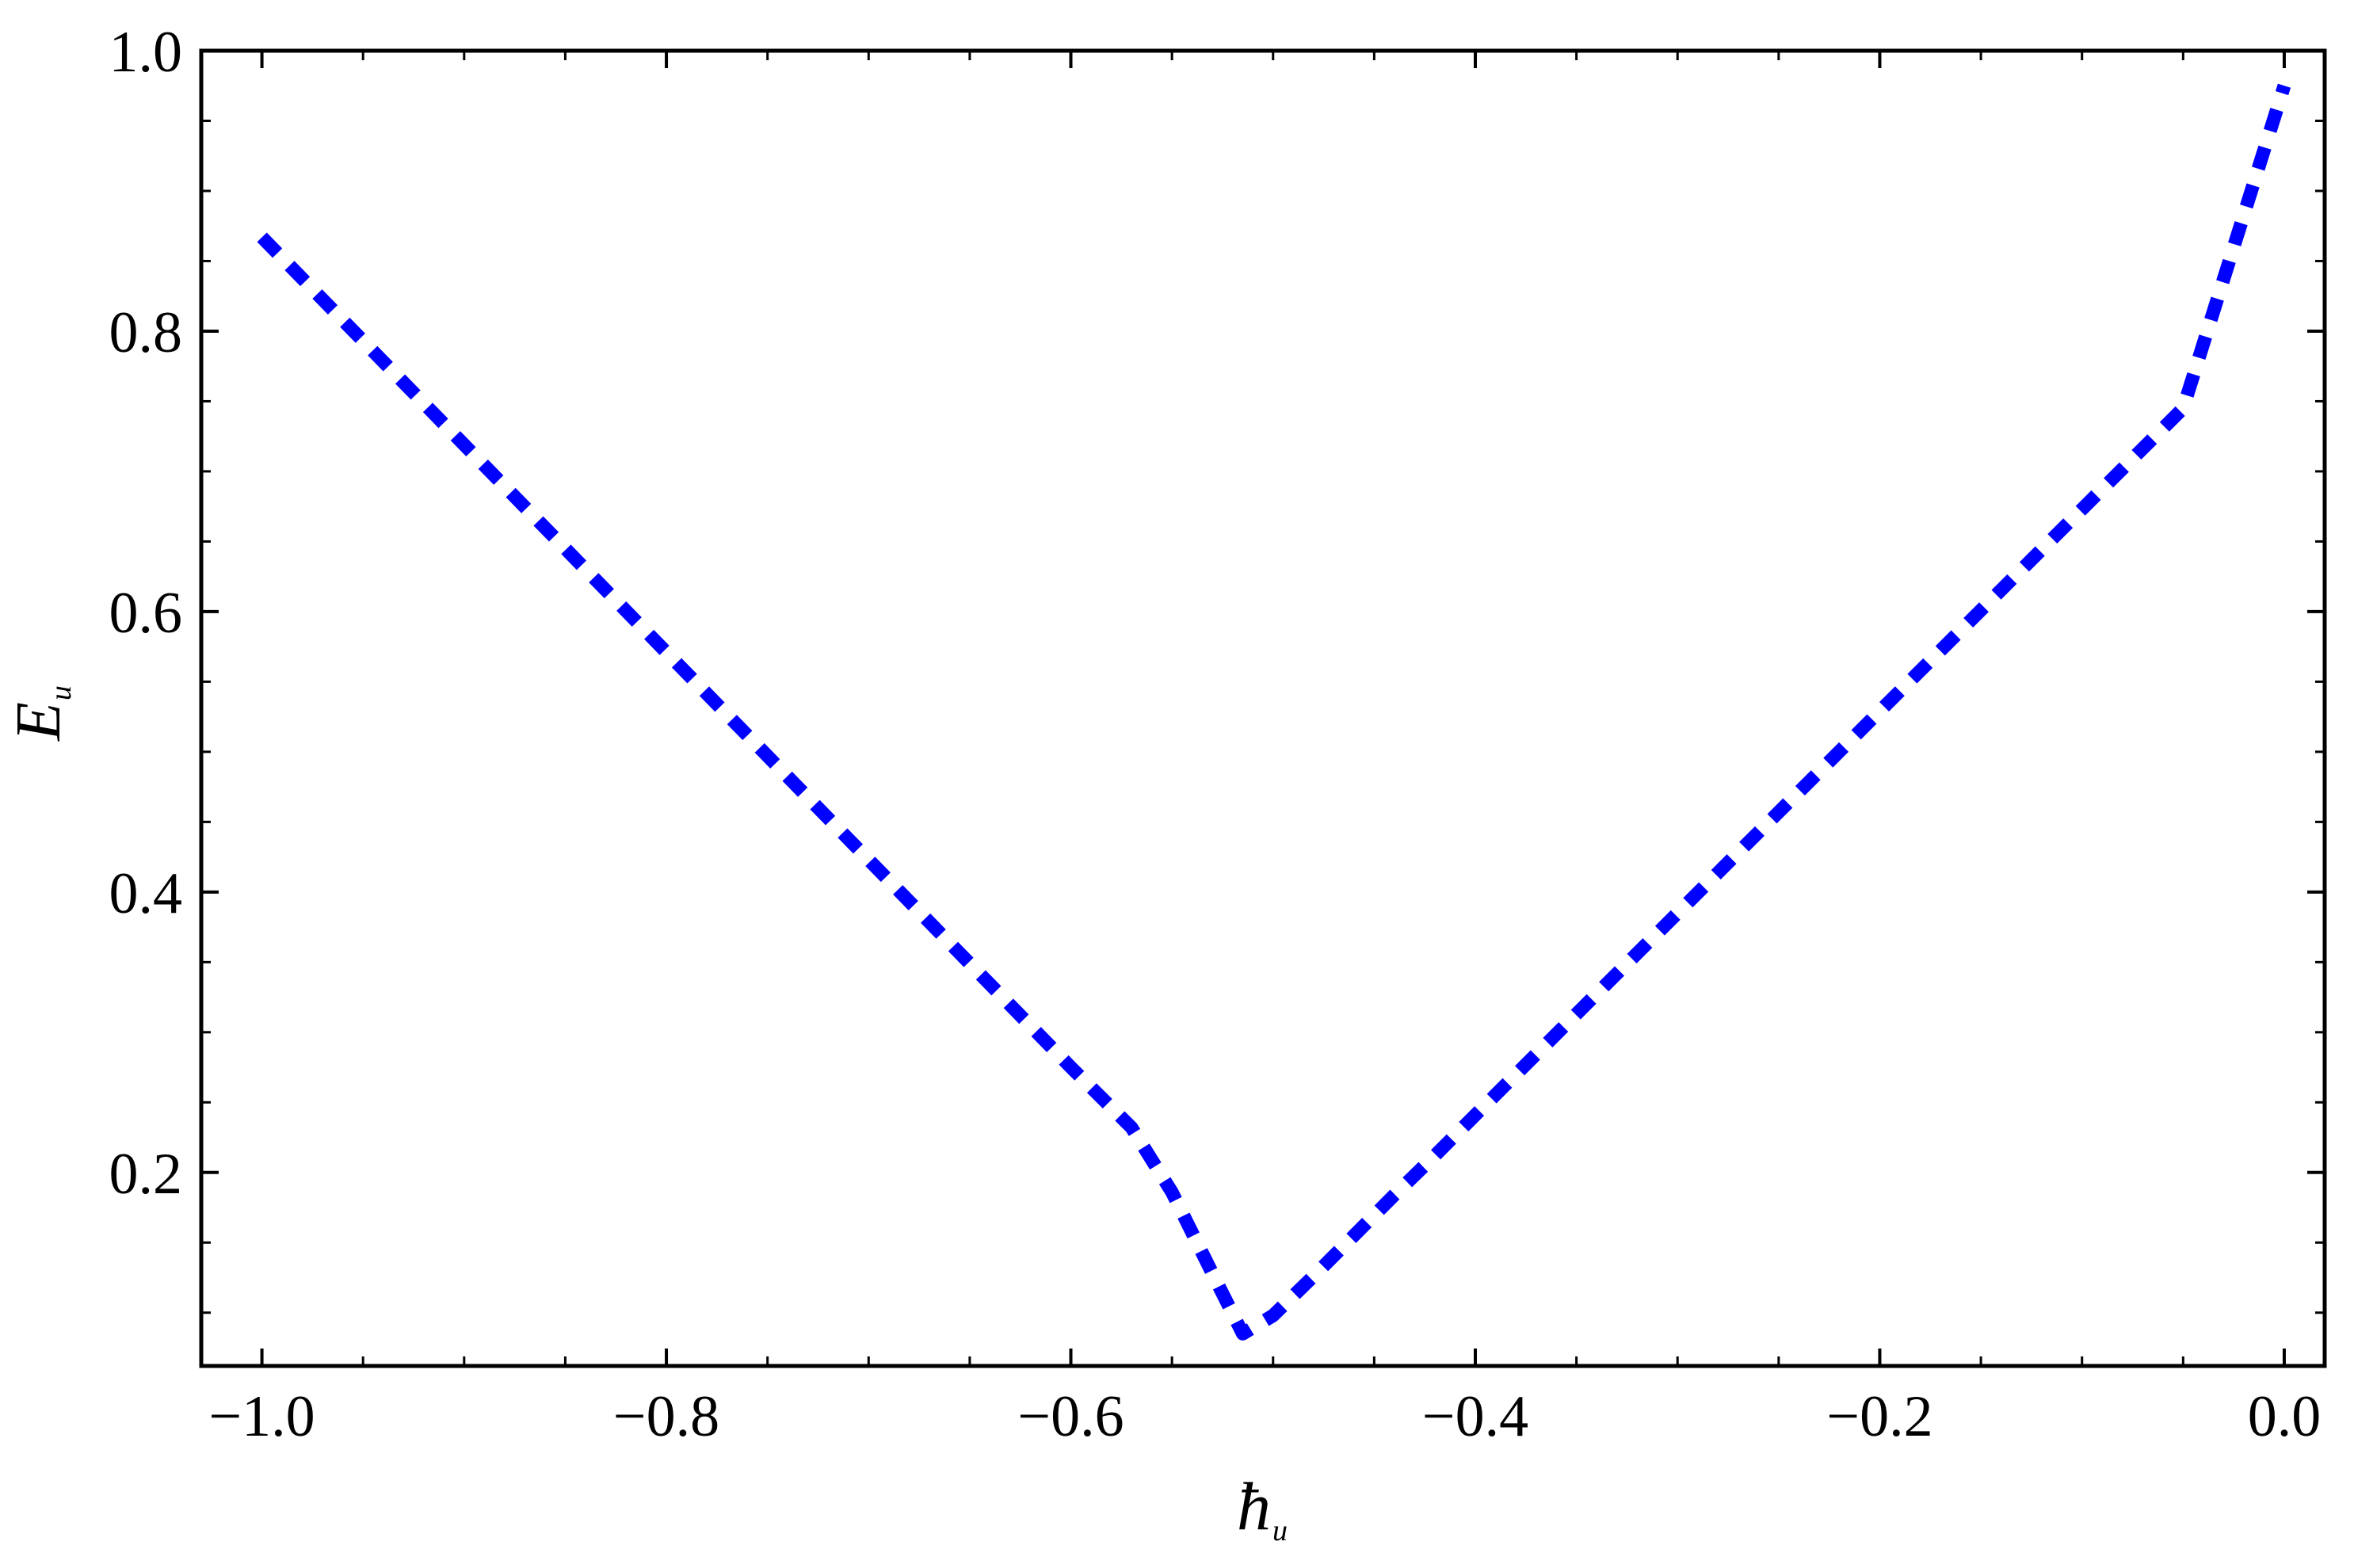 The height and width of the screenshot is (1568, 2354). I want to click on x-tick-label: −1.0, so click(261, 1416).